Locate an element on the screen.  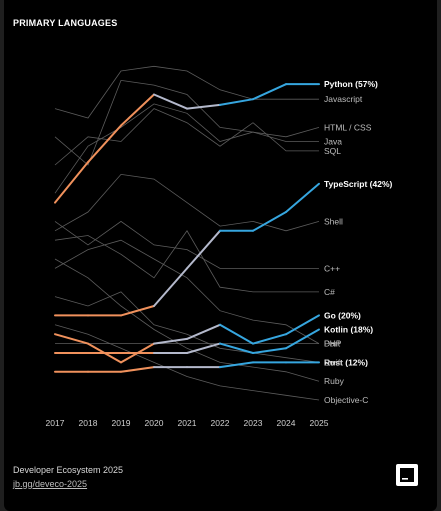
x-tick-label: 2022 is located at coordinates (220, 423).